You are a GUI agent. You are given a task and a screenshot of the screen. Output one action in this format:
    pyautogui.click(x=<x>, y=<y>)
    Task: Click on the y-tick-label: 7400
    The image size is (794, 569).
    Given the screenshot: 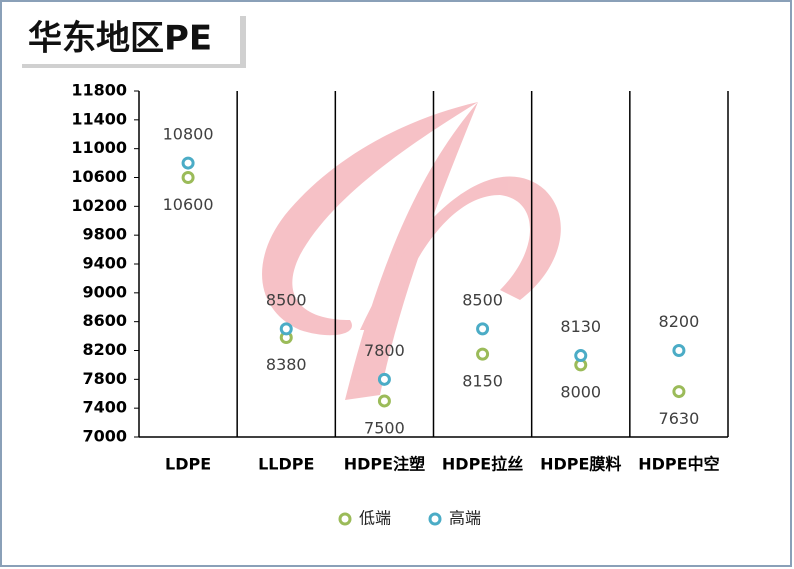 What is the action you would take?
    pyautogui.click(x=104, y=407)
    